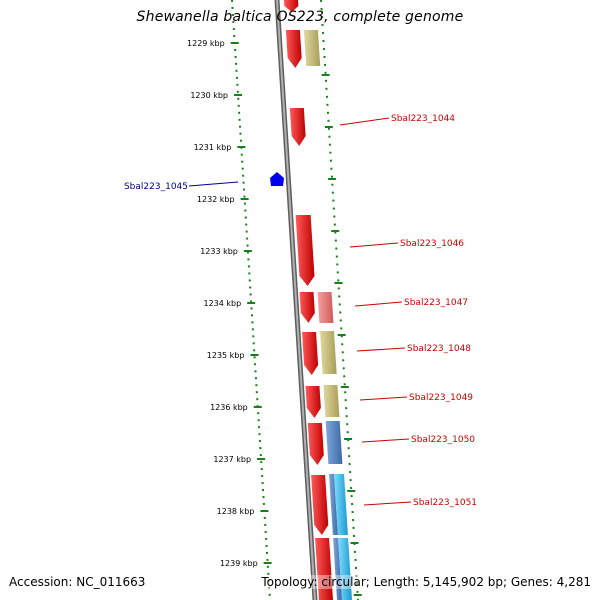  What do you see at coordinates (156, 187) in the screenshot?
I see `gene-label-sbal223-1045: Sbal223_1045` at bounding box center [156, 187].